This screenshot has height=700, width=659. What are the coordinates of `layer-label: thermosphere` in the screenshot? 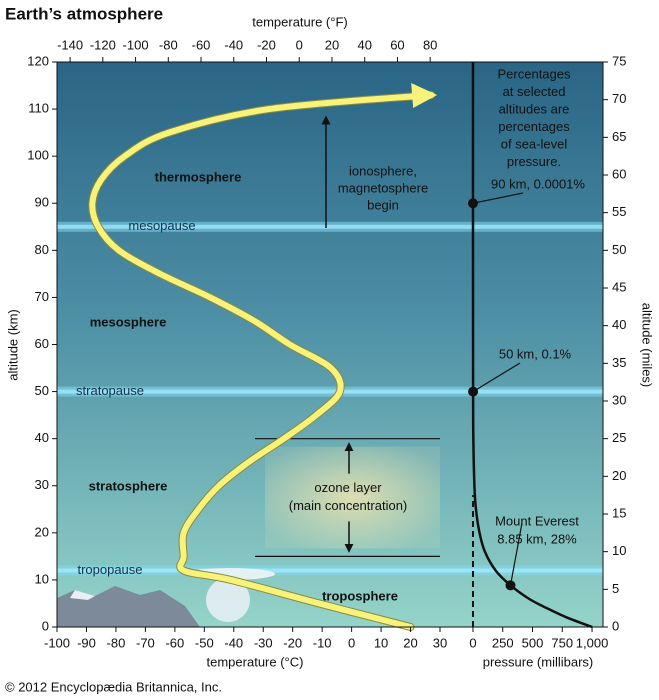 It's located at (198, 176).